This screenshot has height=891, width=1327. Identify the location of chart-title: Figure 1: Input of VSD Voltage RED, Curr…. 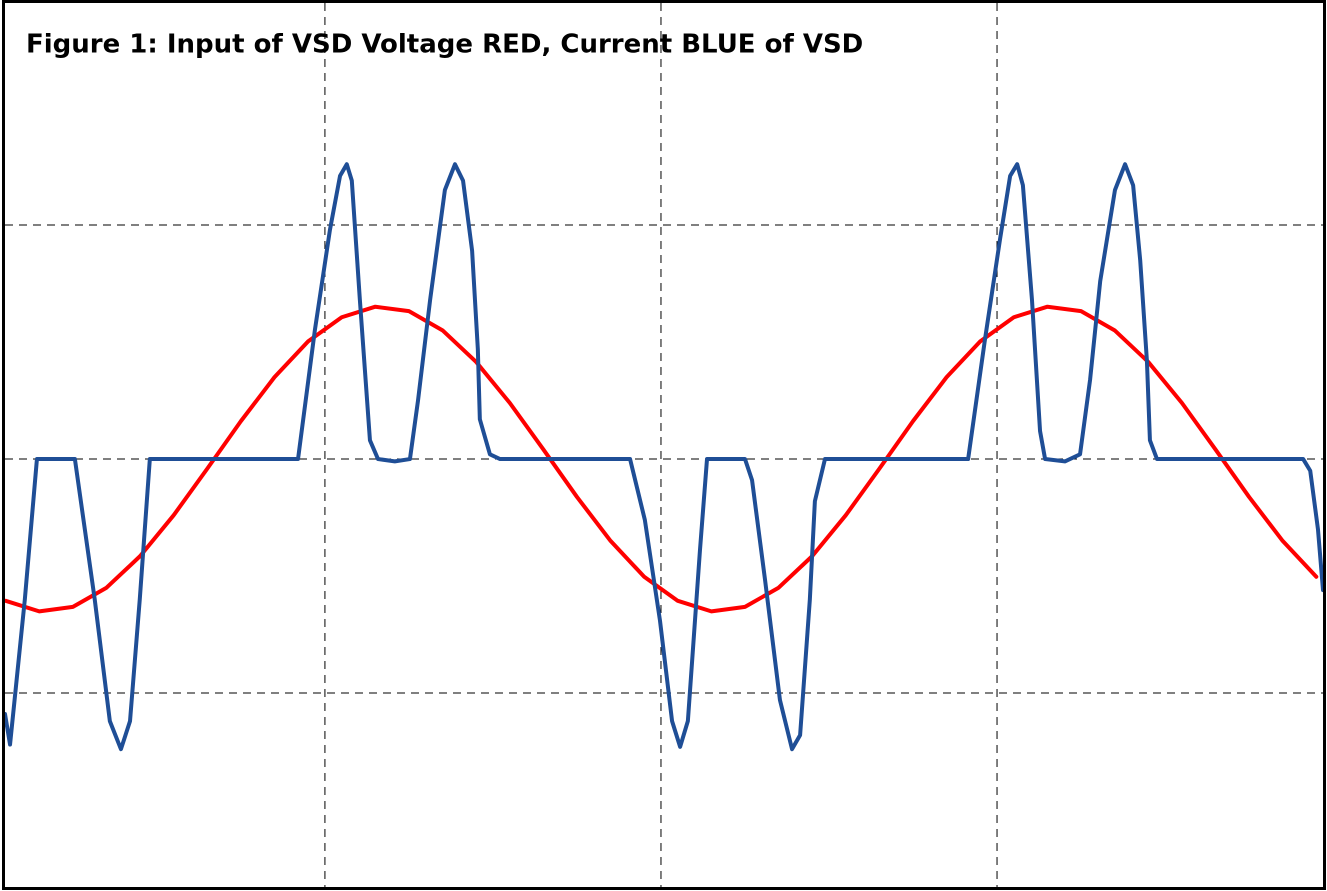
(444, 45).